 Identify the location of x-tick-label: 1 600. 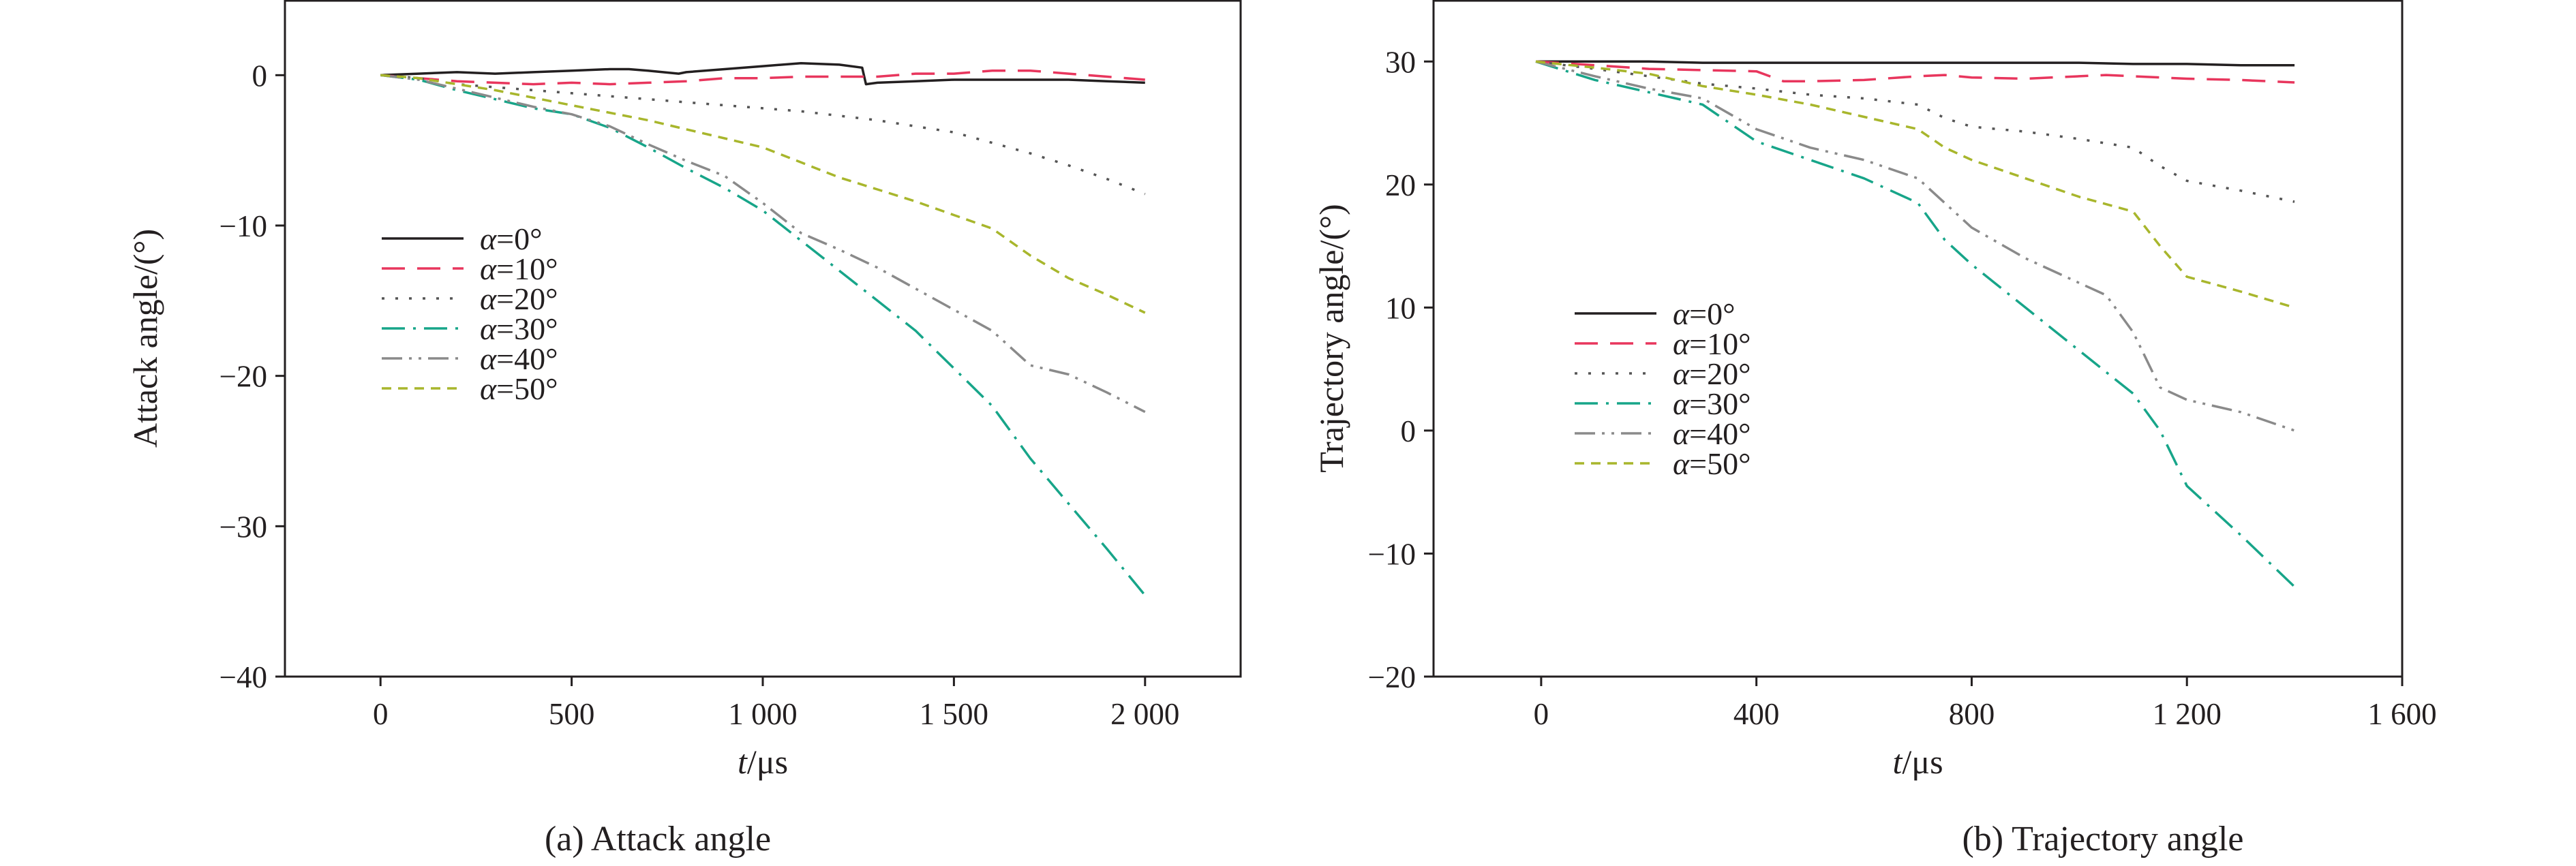
(2401, 714).